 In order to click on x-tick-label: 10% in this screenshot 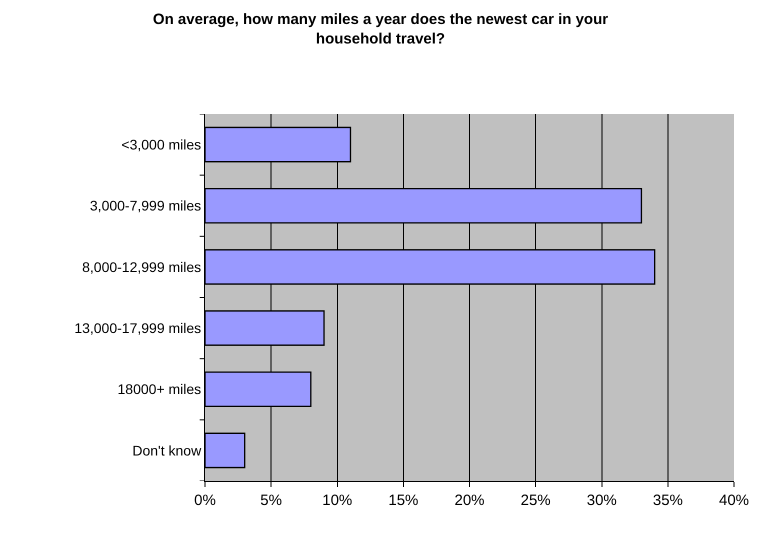, I will do `click(337, 500)`.